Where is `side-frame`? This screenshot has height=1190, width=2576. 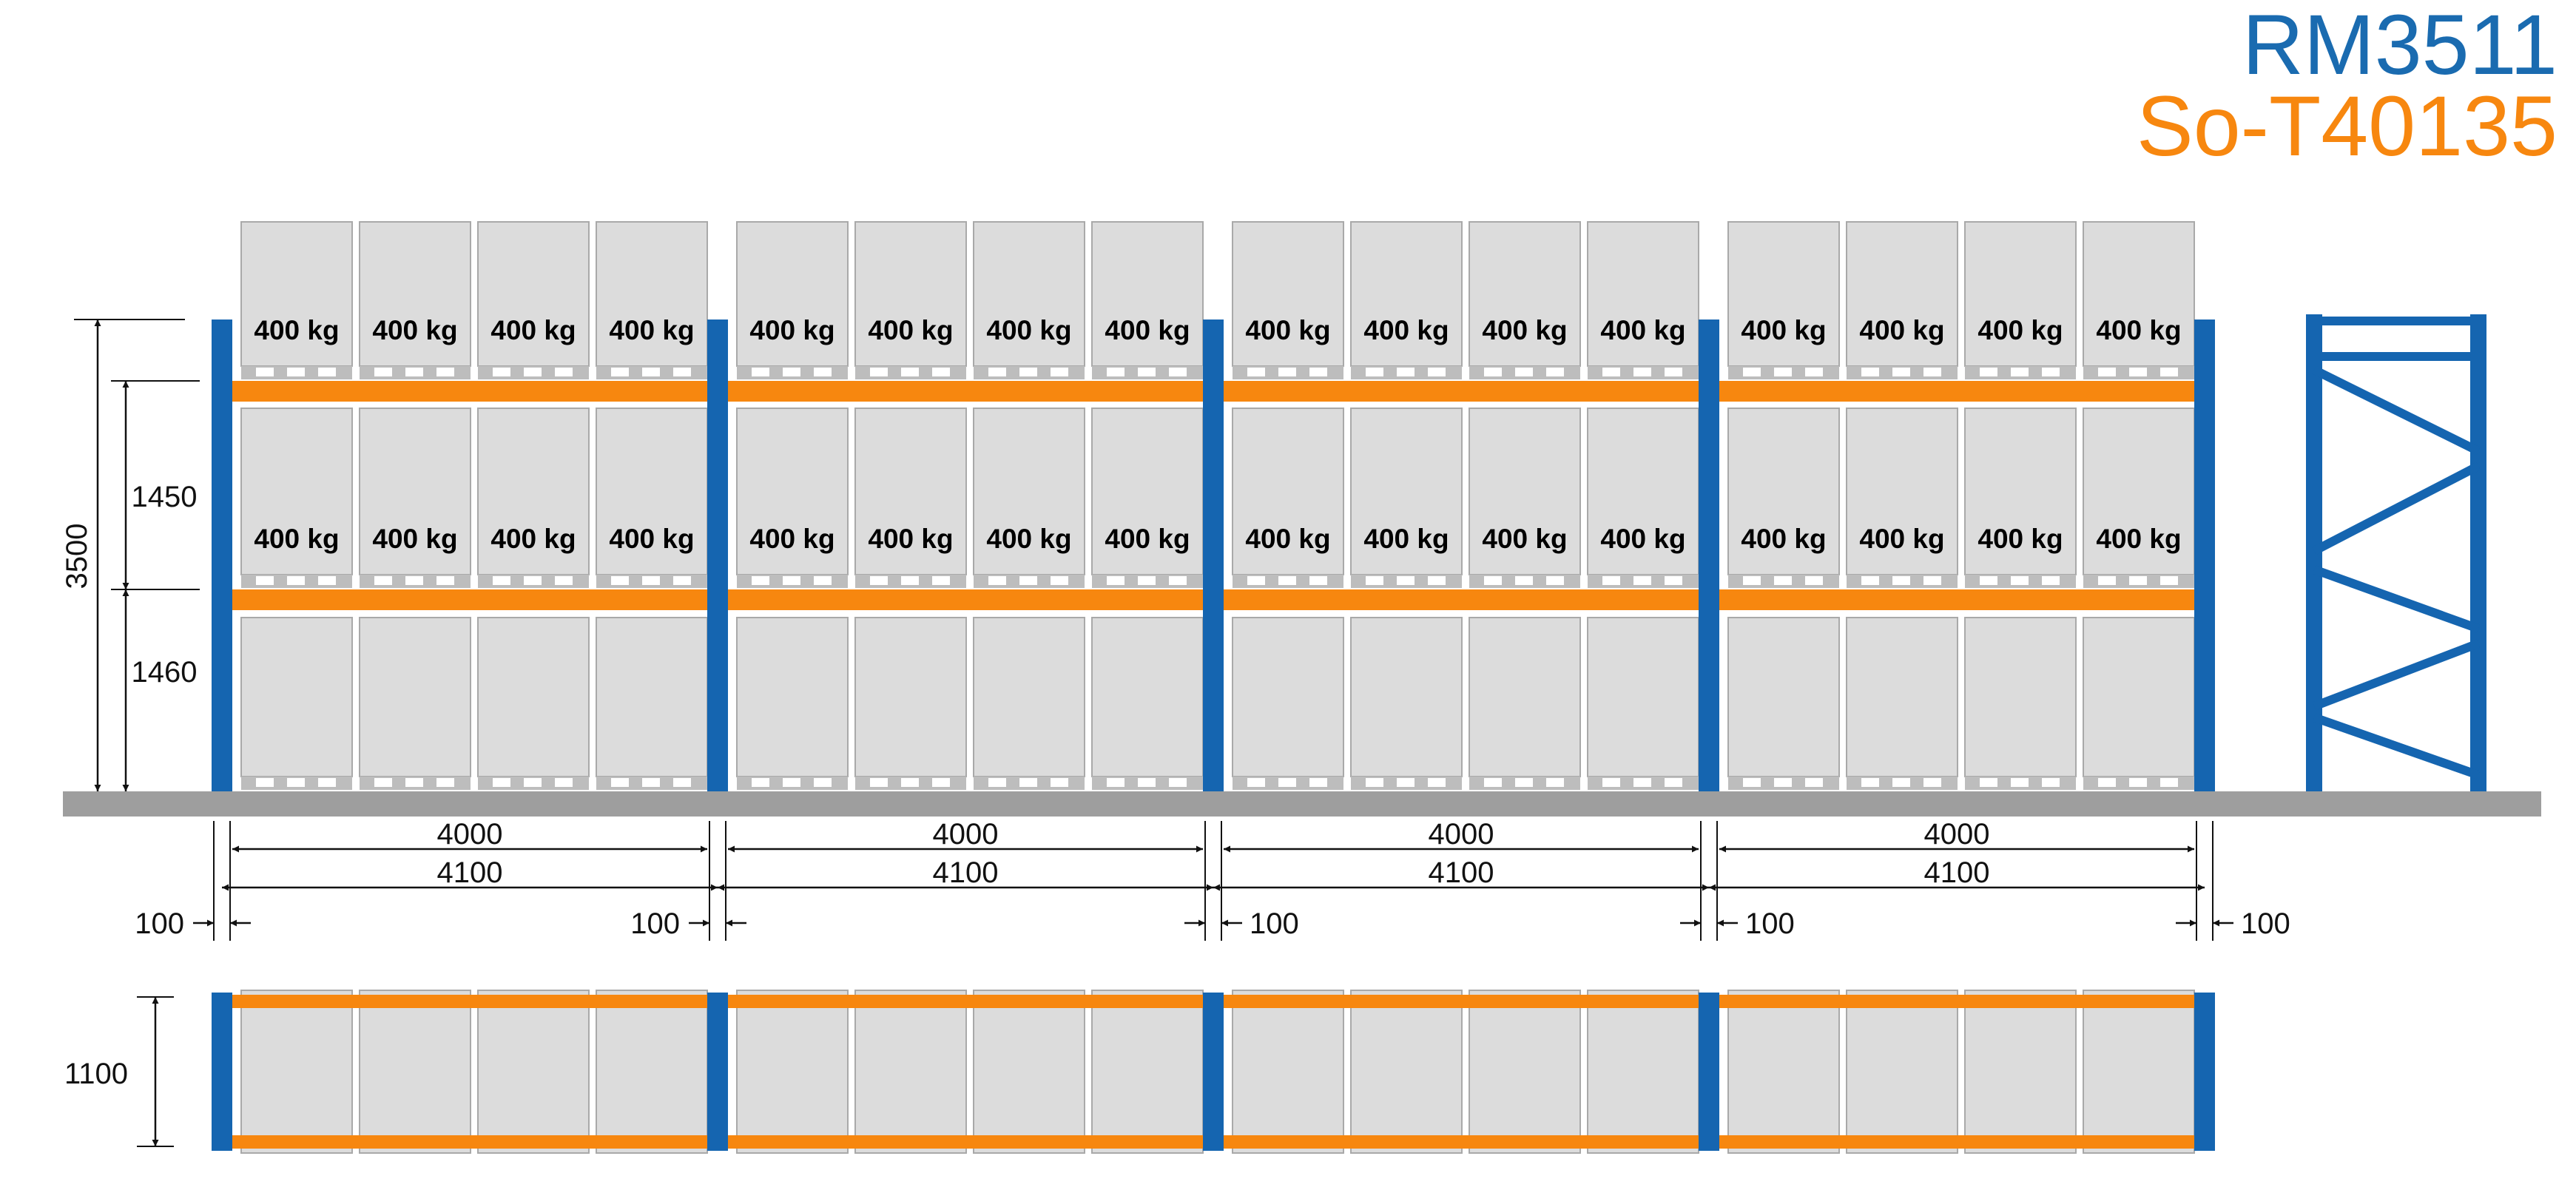
side-frame is located at coordinates (2396, 552).